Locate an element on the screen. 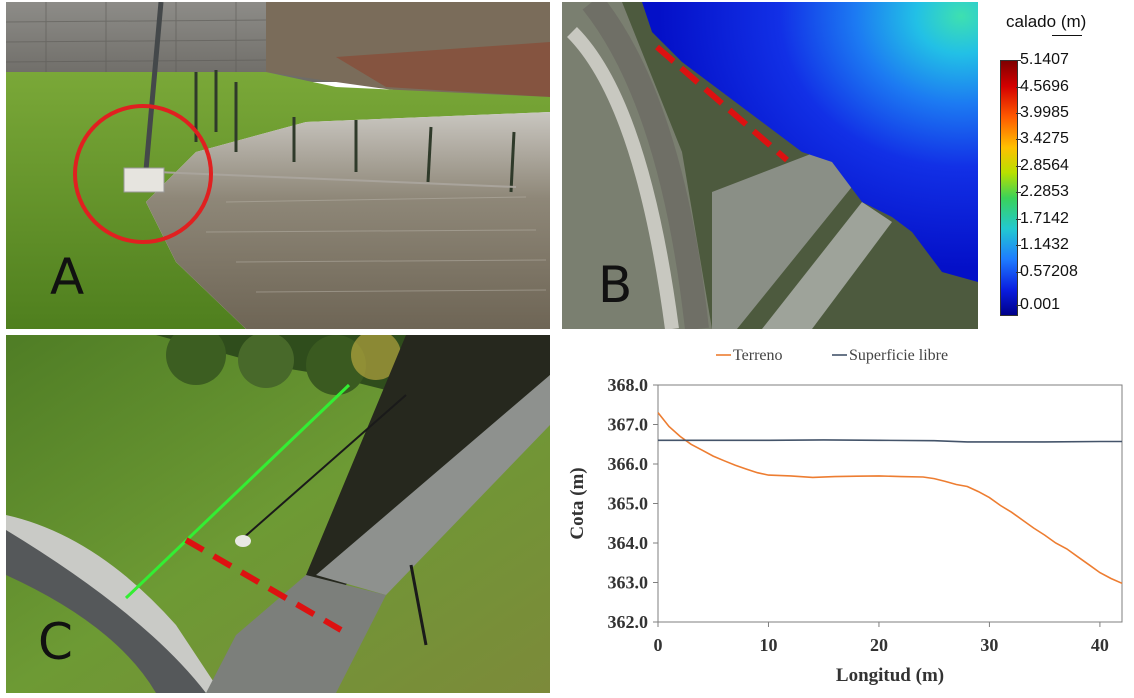 The width and height of the screenshot is (1134, 698). y-axis-label: Cota (m) is located at coordinates (577, 503).